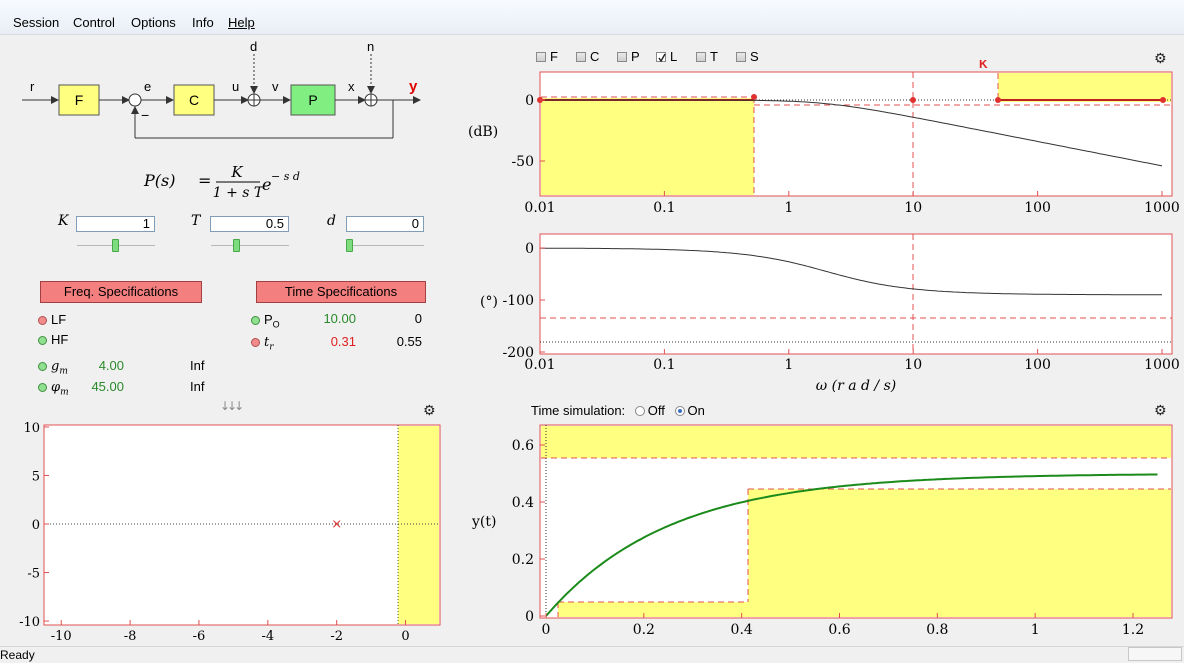 The width and height of the screenshot is (1184, 663). What do you see at coordinates (405, 636) in the screenshot?
I see `pz-xtick: 0` at bounding box center [405, 636].